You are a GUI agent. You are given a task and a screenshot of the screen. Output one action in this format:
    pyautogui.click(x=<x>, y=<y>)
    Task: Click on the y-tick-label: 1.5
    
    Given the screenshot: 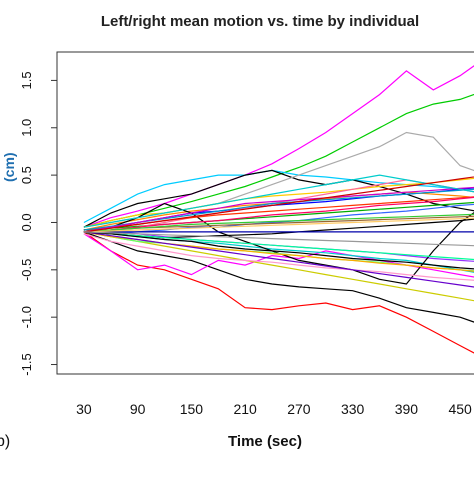 What is the action you would take?
    pyautogui.click(x=26, y=80)
    